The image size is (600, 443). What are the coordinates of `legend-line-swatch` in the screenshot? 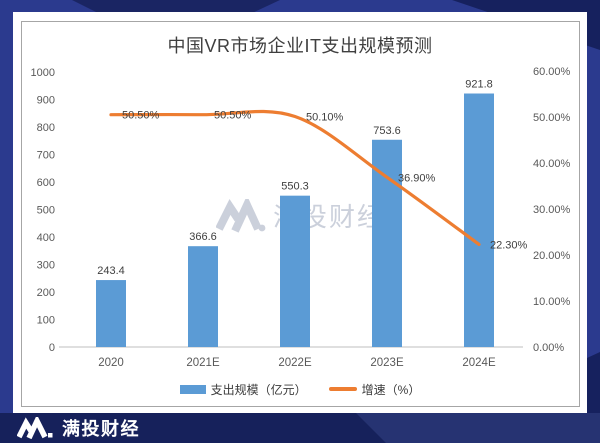 It's located at (342, 389).